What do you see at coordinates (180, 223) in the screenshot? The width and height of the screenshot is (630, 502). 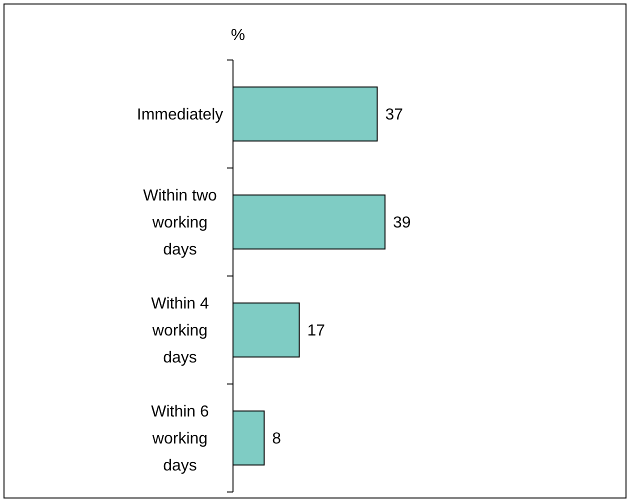 I see `y-tick-label: Within two working days` at bounding box center [180, 223].